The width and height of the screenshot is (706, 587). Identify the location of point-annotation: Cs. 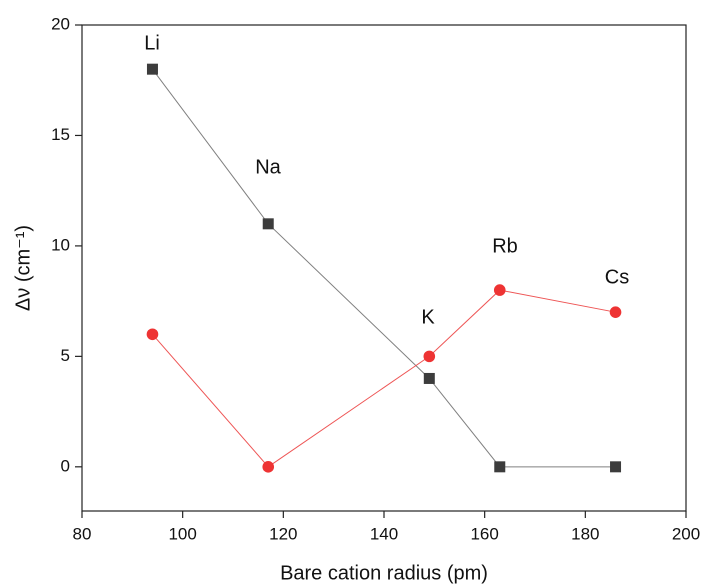
(617, 277).